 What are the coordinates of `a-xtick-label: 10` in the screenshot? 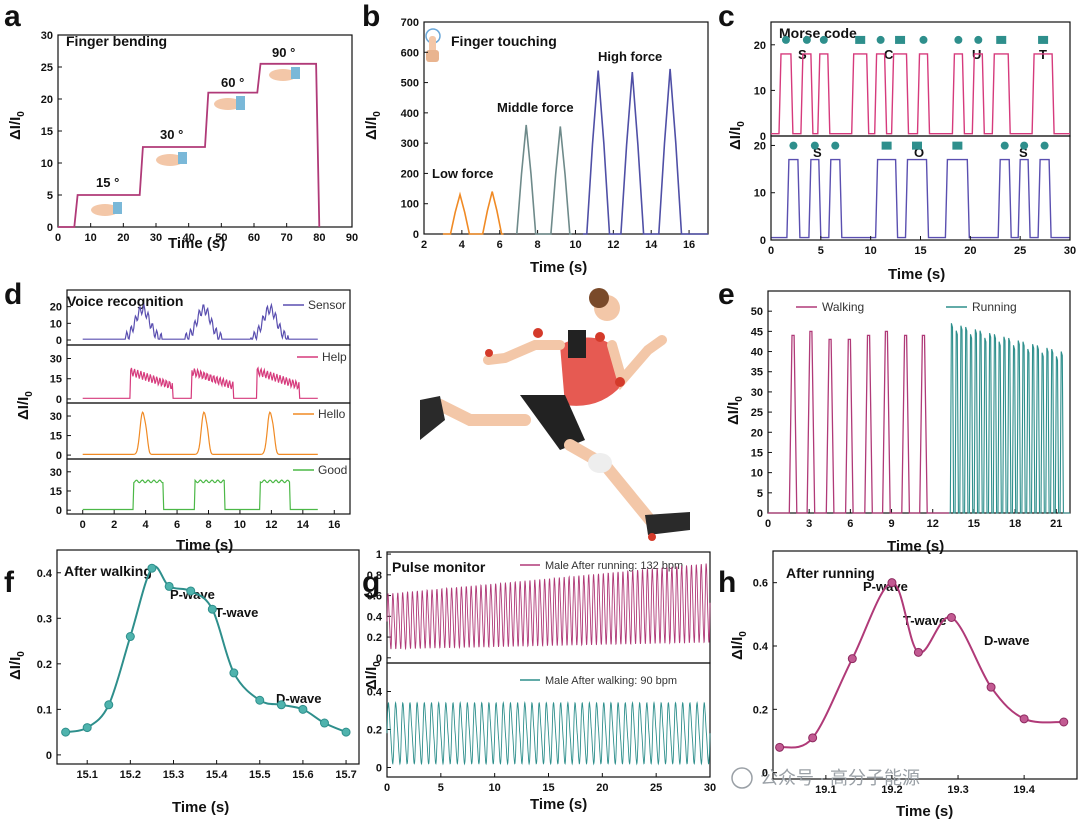 It's located at (91, 238).